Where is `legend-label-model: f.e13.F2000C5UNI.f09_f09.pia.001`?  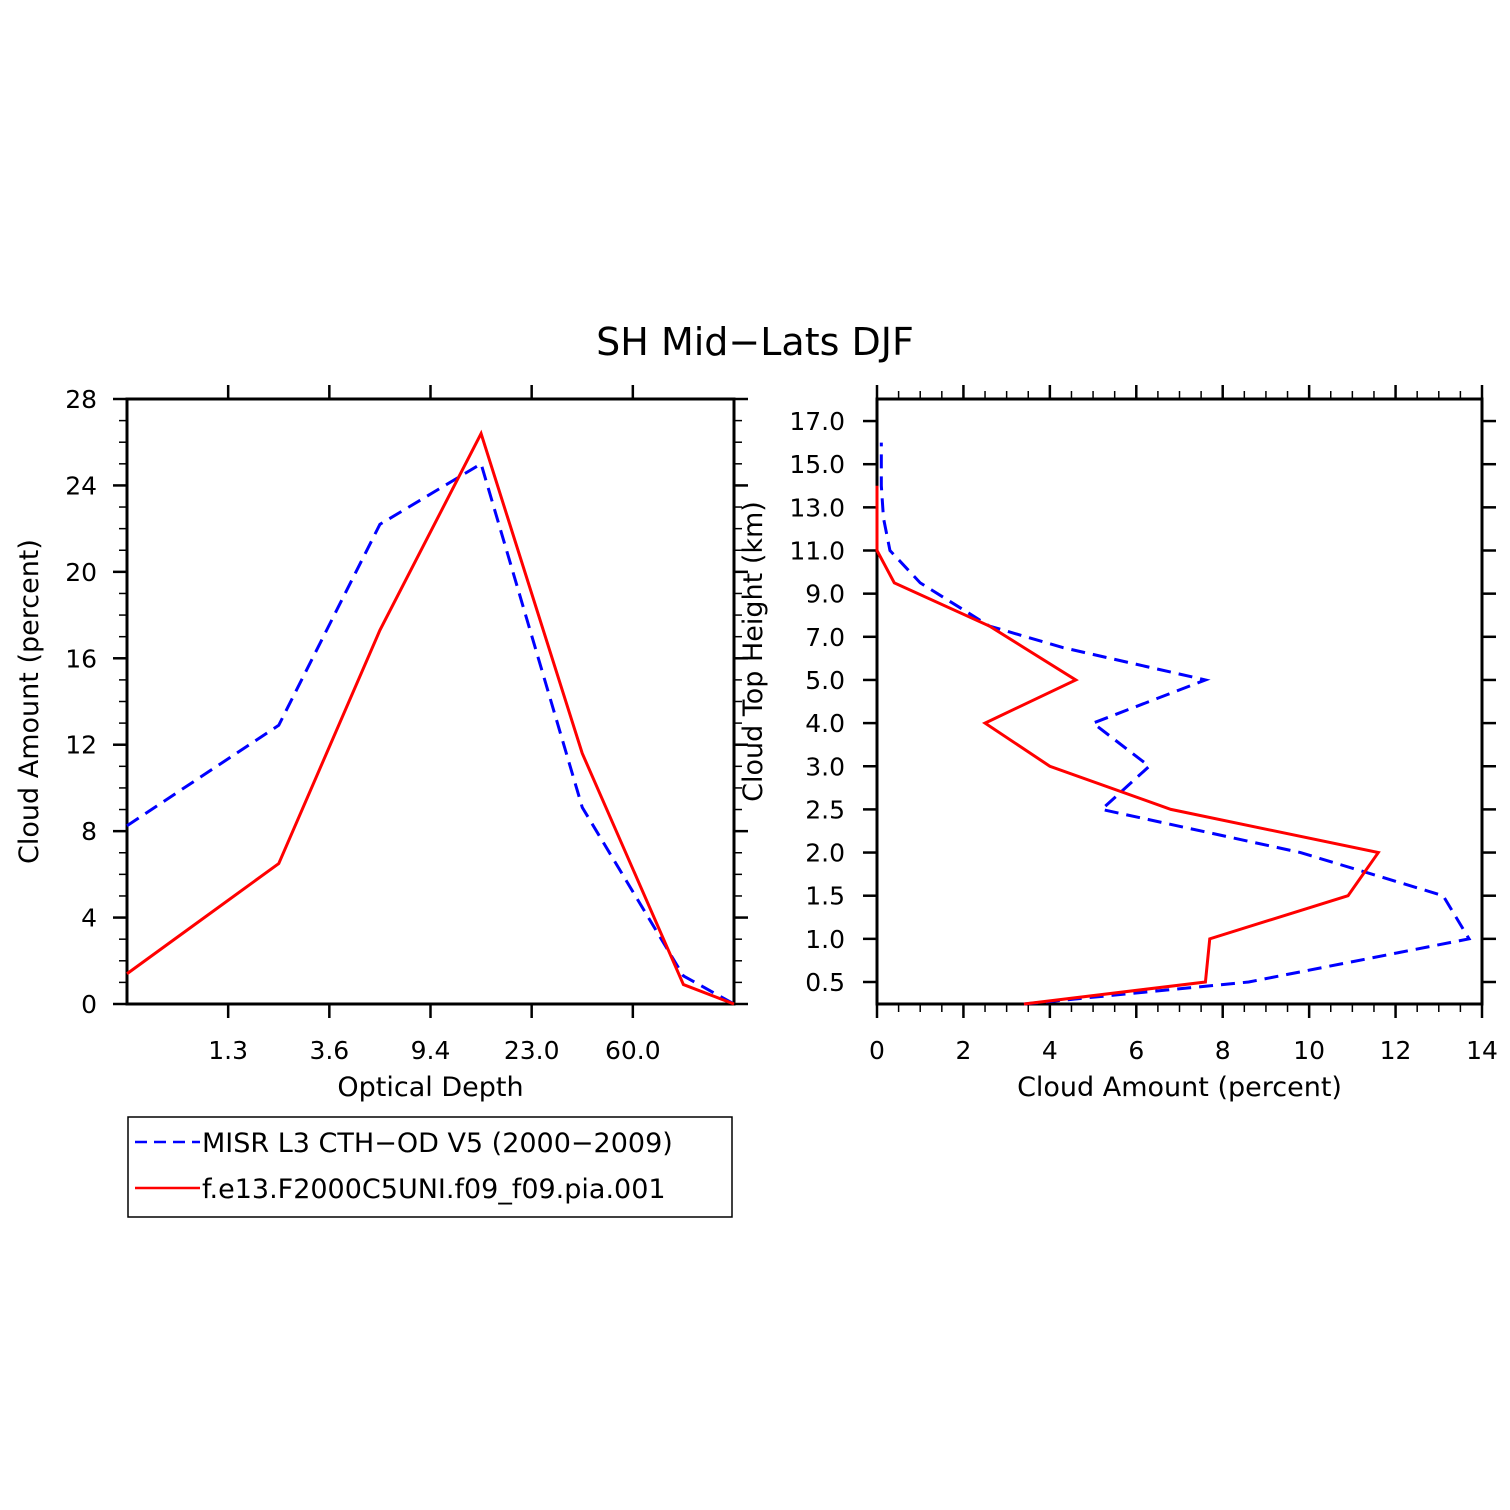 legend-label-model: f.e13.F2000C5UNI.f09_f09.pia.001 is located at coordinates (434, 1189).